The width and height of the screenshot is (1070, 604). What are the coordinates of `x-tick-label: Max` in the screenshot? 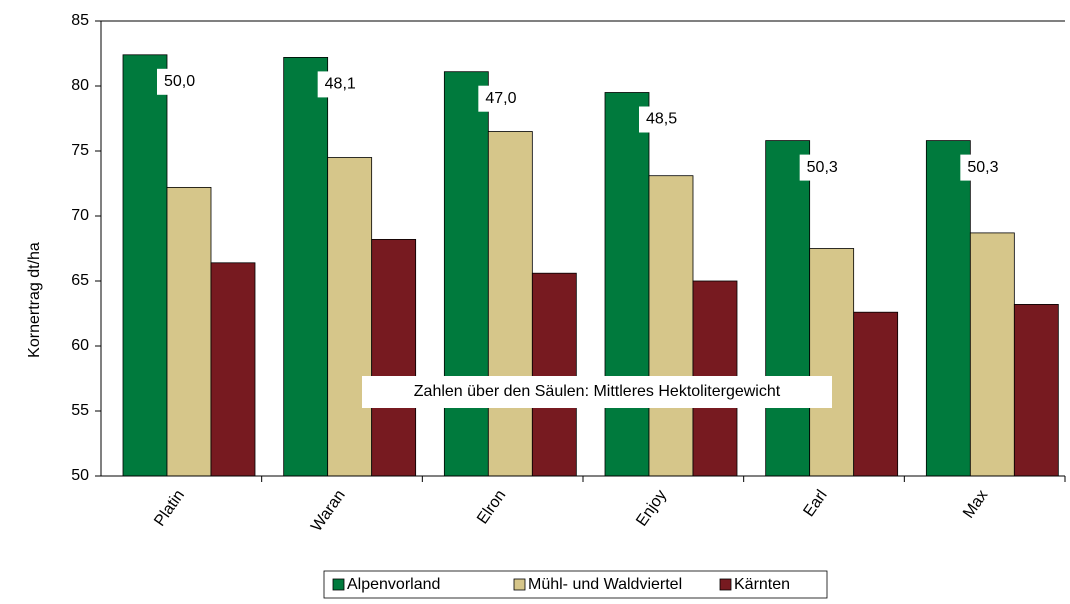 It's located at (975, 504).